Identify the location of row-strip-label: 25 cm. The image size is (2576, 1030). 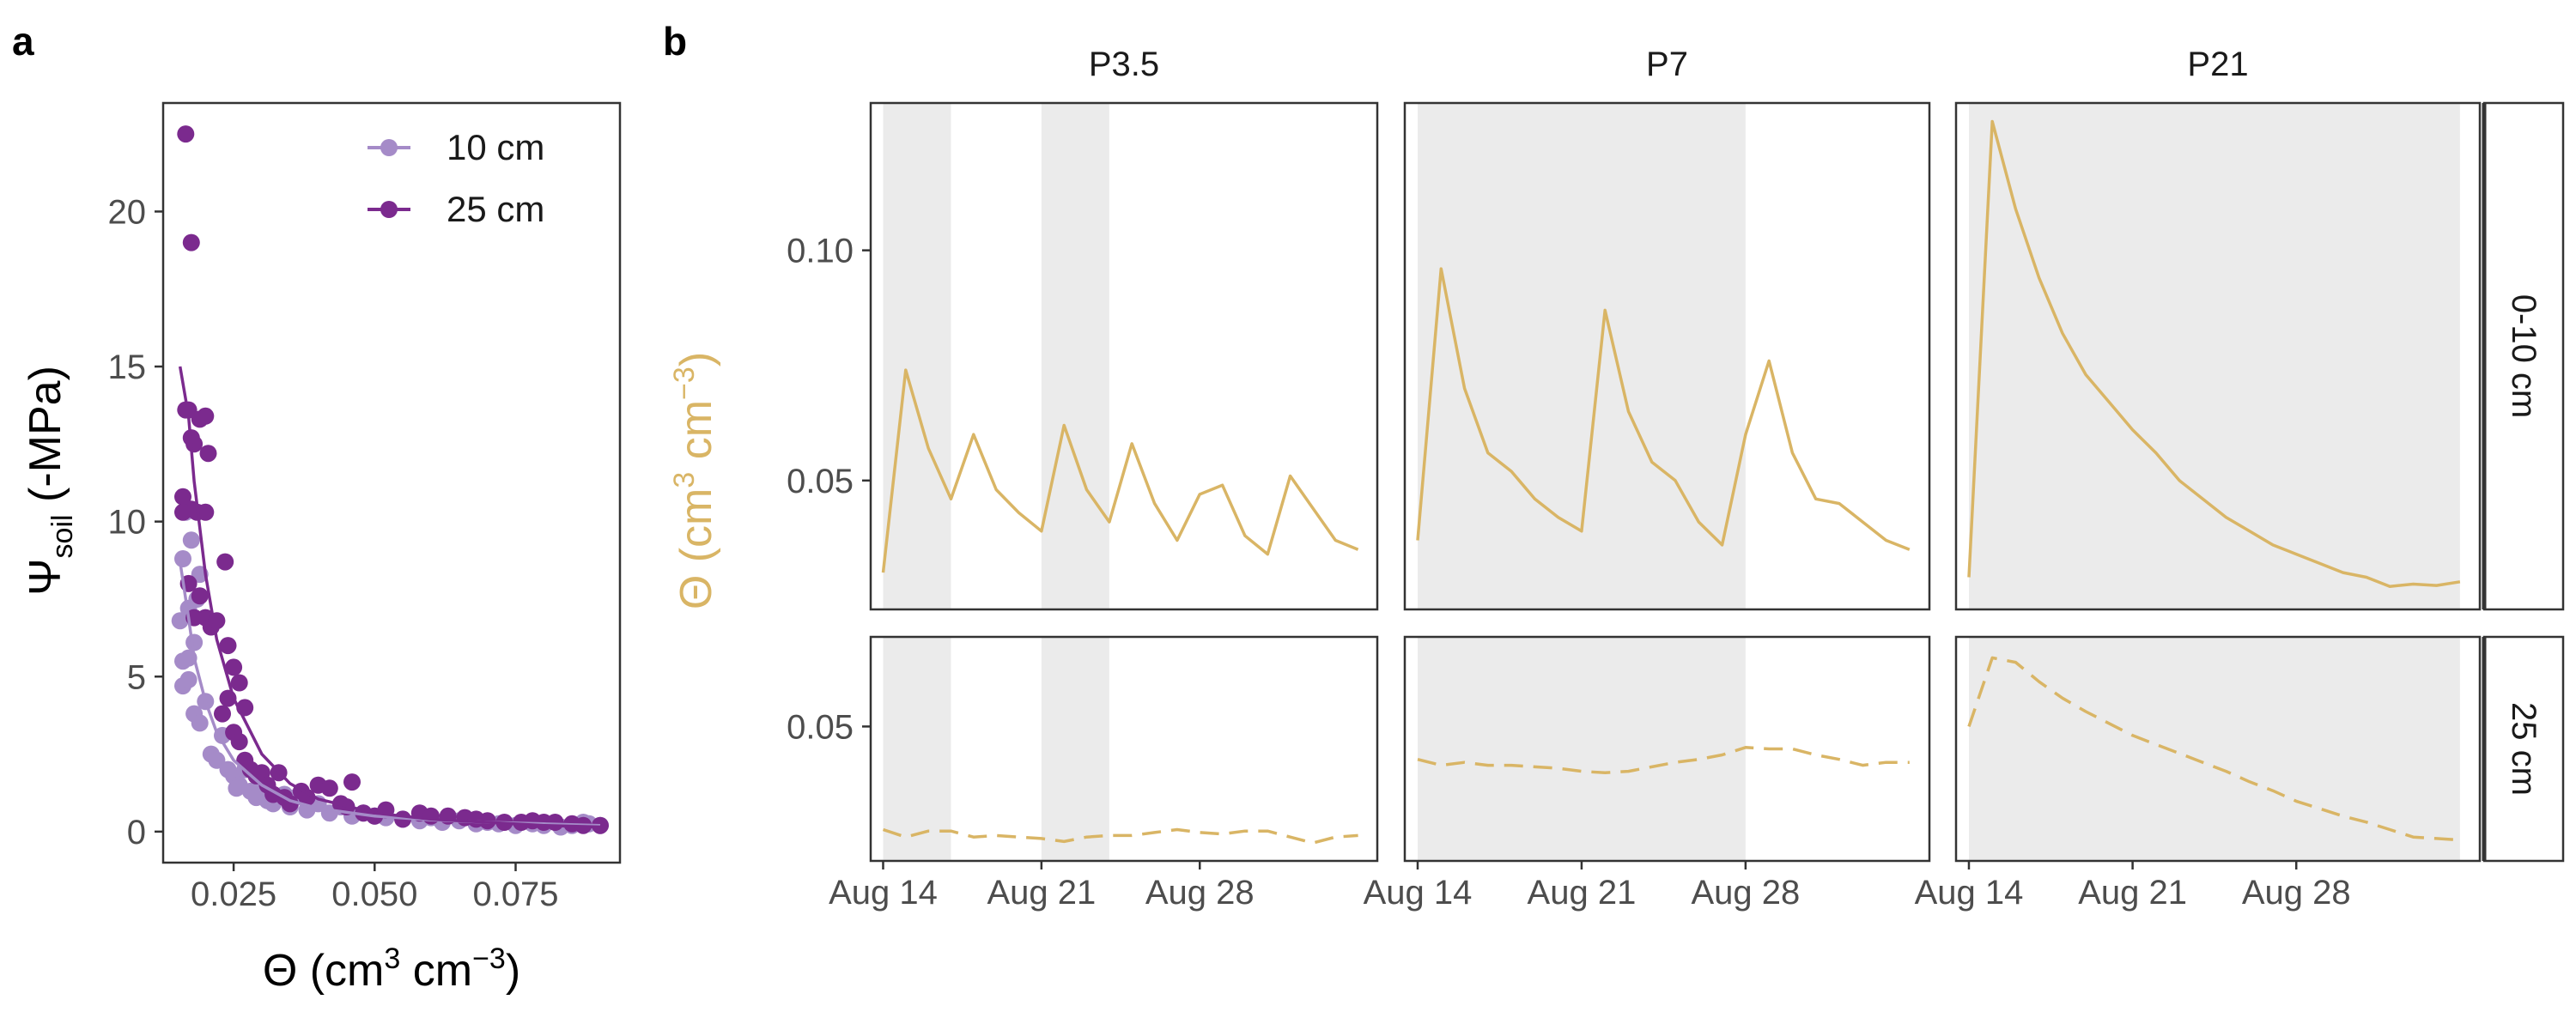
(2524, 749).